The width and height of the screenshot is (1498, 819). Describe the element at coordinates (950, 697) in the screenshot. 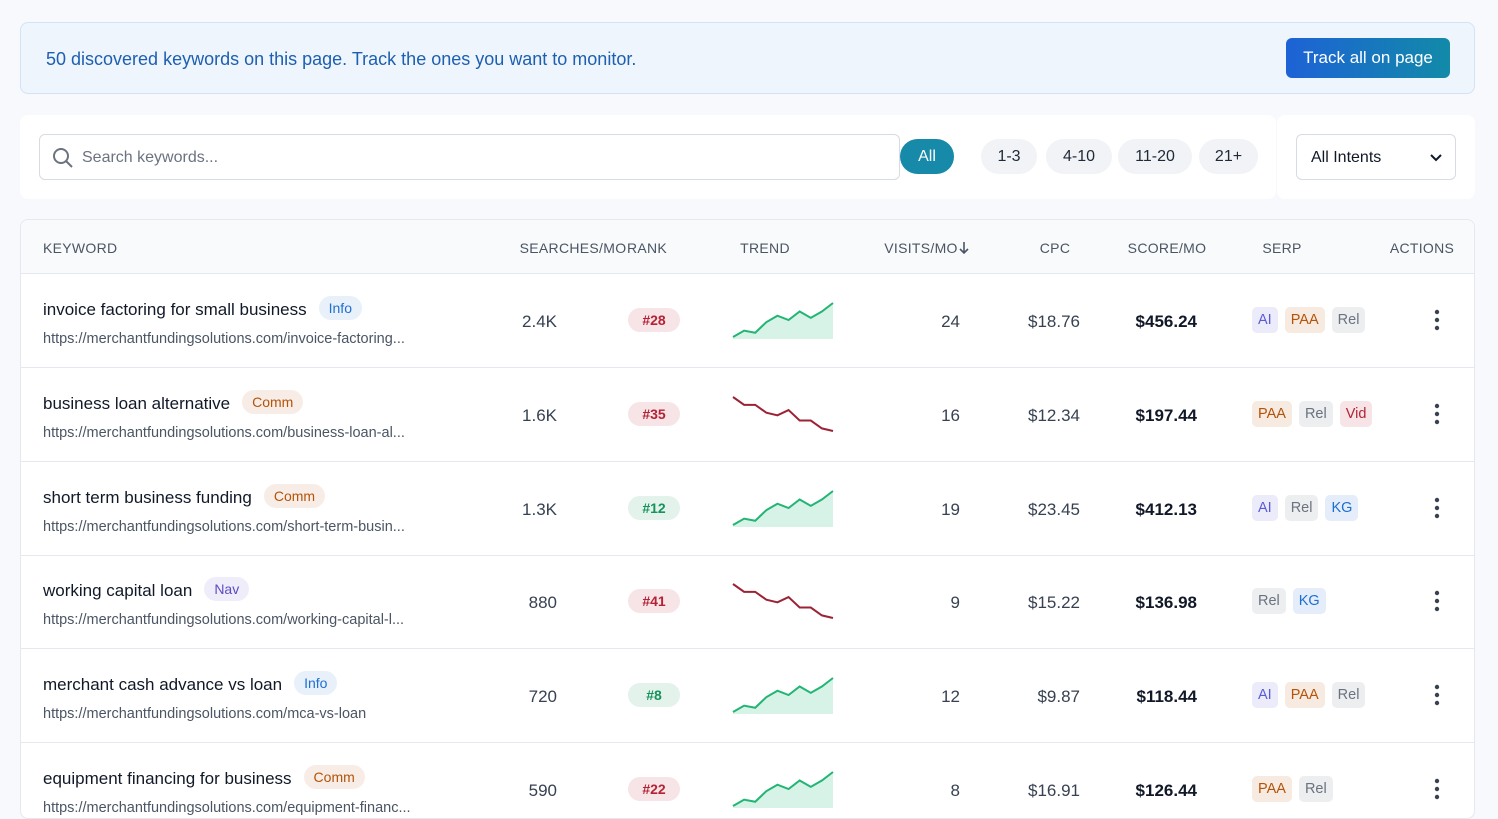

I see `visits: 12` at that location.